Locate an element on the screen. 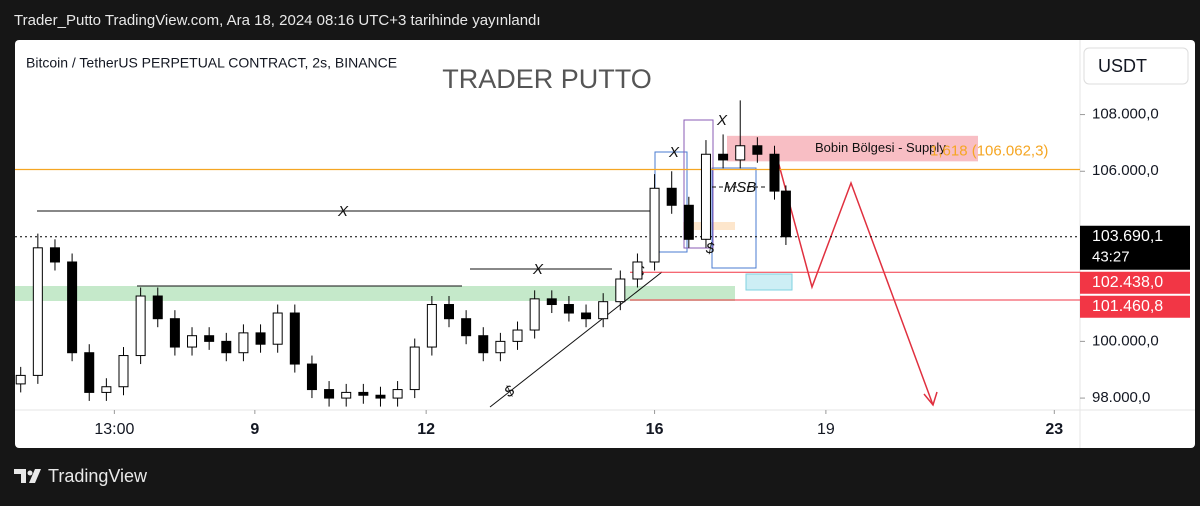  price-label: 102.438,0 is located at coordinates (1127, 282).